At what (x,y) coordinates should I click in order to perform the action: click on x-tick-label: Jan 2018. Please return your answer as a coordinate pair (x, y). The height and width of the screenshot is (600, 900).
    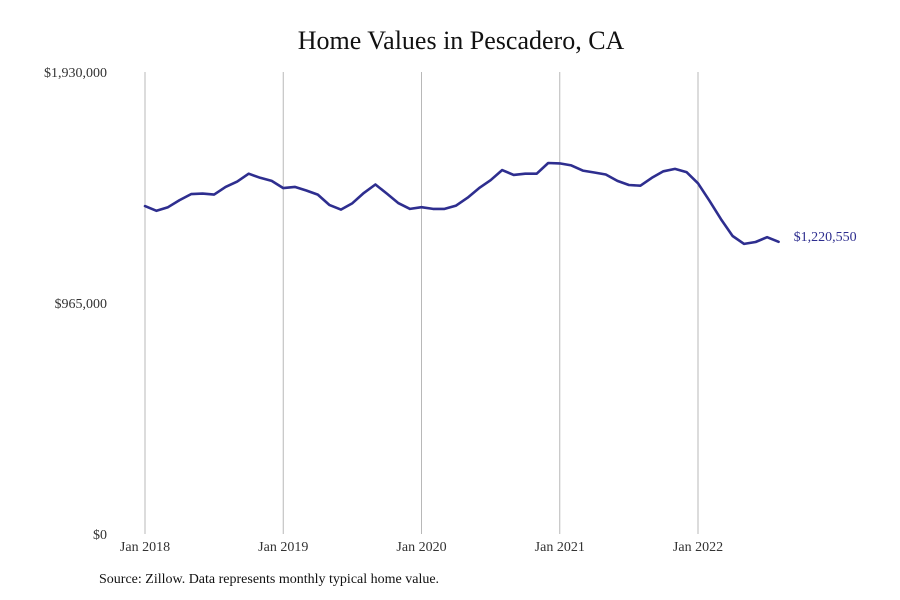
    Looking at the image, I should click on (145, 547).